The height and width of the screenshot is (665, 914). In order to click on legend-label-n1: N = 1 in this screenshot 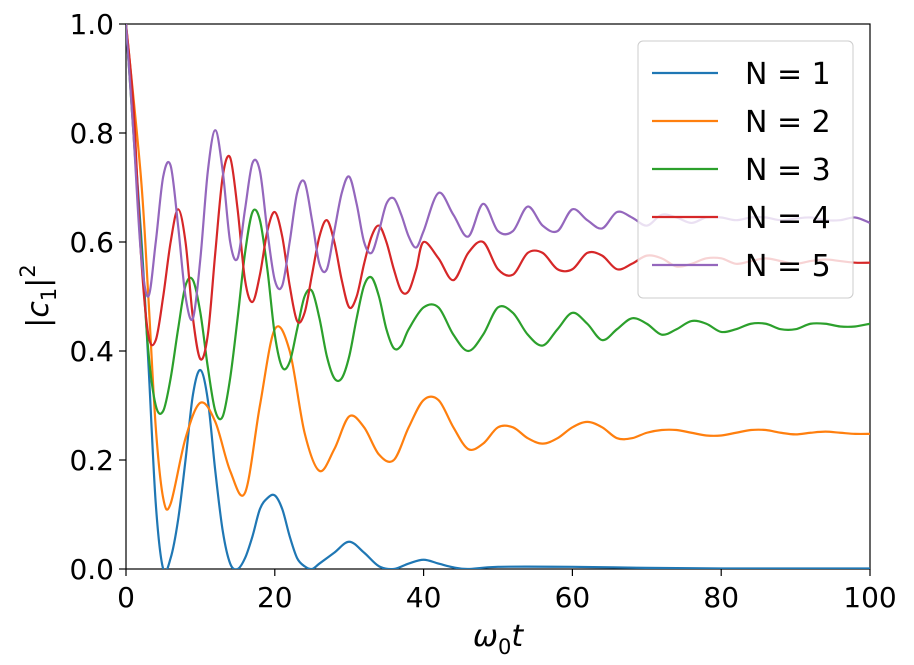, I will do `click(788, 74)`.